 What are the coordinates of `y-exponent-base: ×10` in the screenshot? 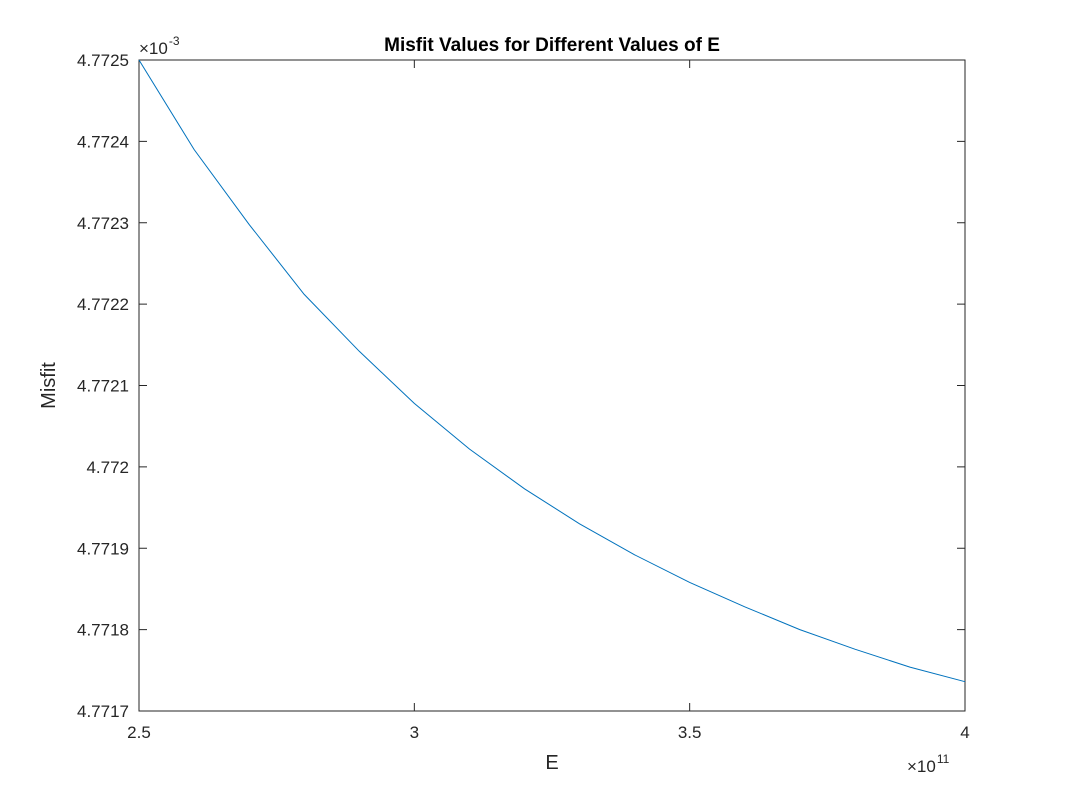 It's located at (153, 48).